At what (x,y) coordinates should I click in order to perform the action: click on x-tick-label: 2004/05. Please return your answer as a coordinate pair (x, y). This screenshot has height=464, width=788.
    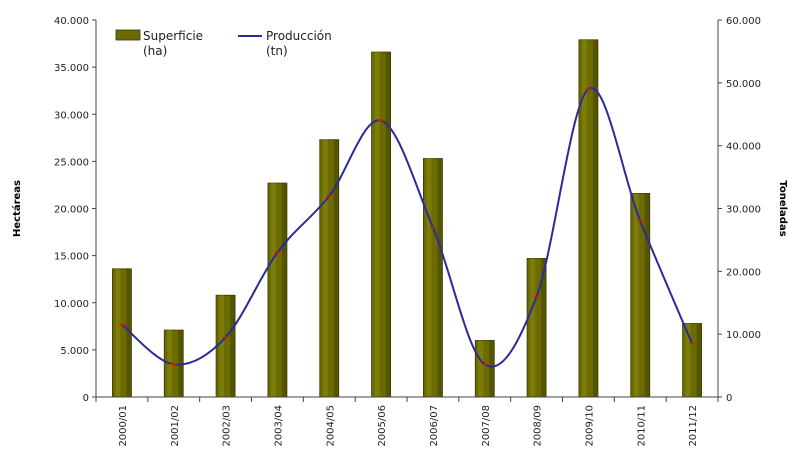
    Looking at the image, I should click on (330, 426).